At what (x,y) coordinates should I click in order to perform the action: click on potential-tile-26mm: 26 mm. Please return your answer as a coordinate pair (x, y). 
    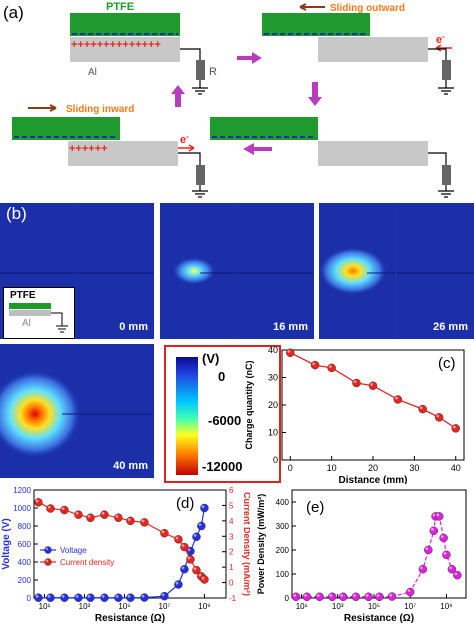
    Looking at the image, I should click on (396, 271).